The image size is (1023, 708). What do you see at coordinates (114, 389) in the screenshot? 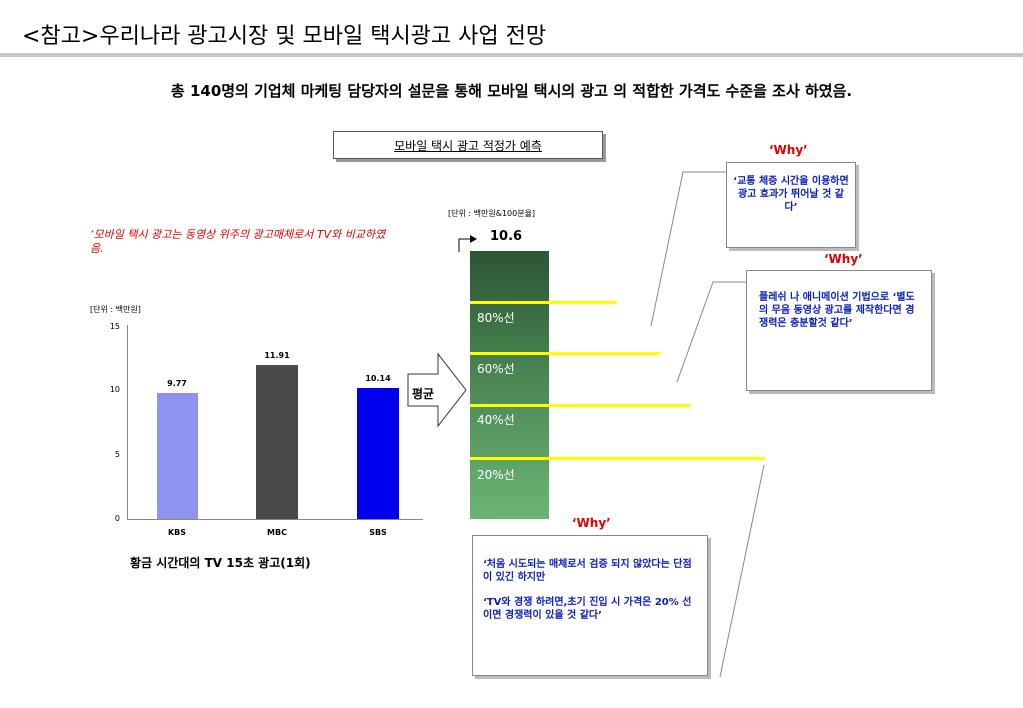
I see `y-tick-label: 10` at bounding box center [114, 389].